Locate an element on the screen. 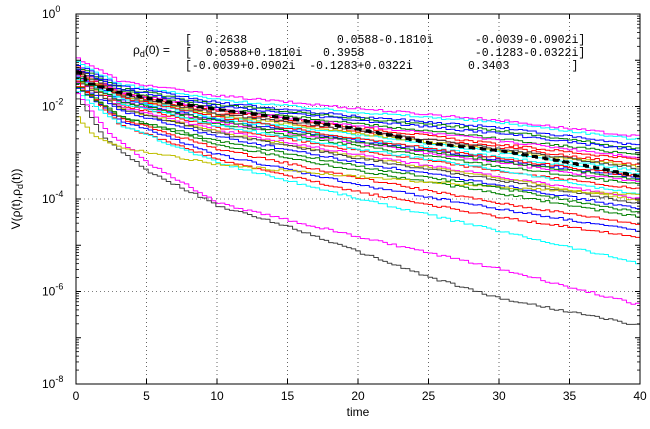 Image resolution: width=650 pixels, height=429 pixels. x-tick-label: 0 is located at coordinates (76, 396).